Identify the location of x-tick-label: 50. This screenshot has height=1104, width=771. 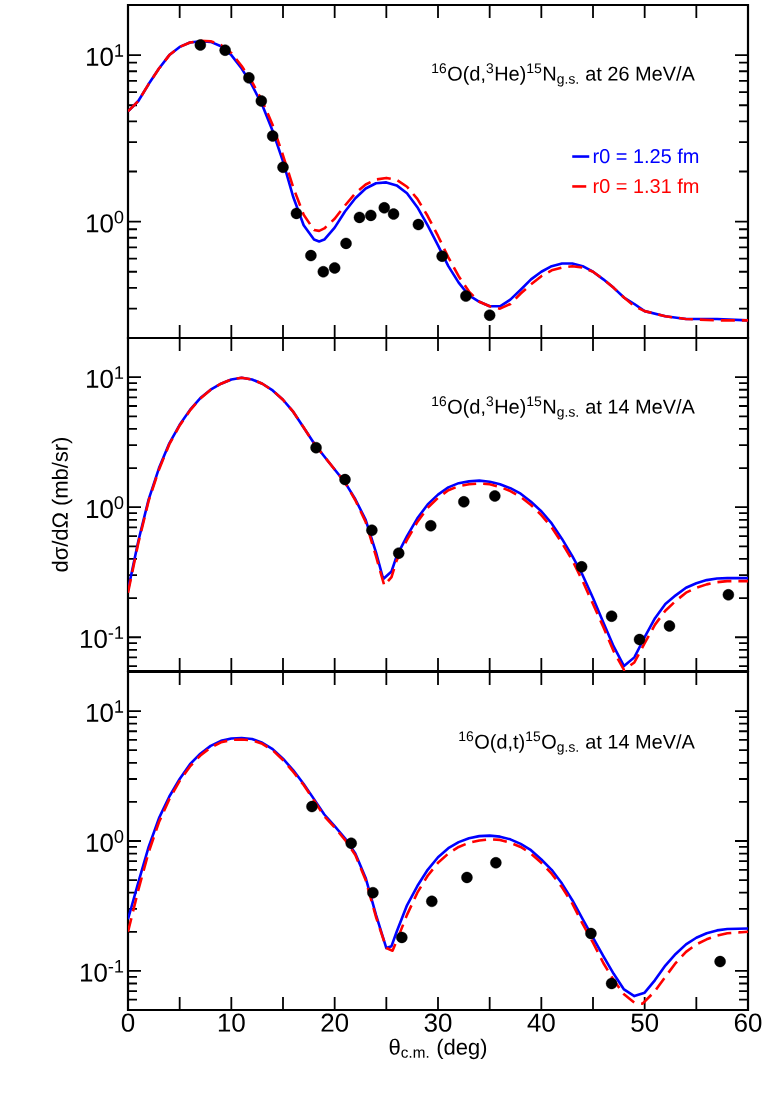
(645, 1022).